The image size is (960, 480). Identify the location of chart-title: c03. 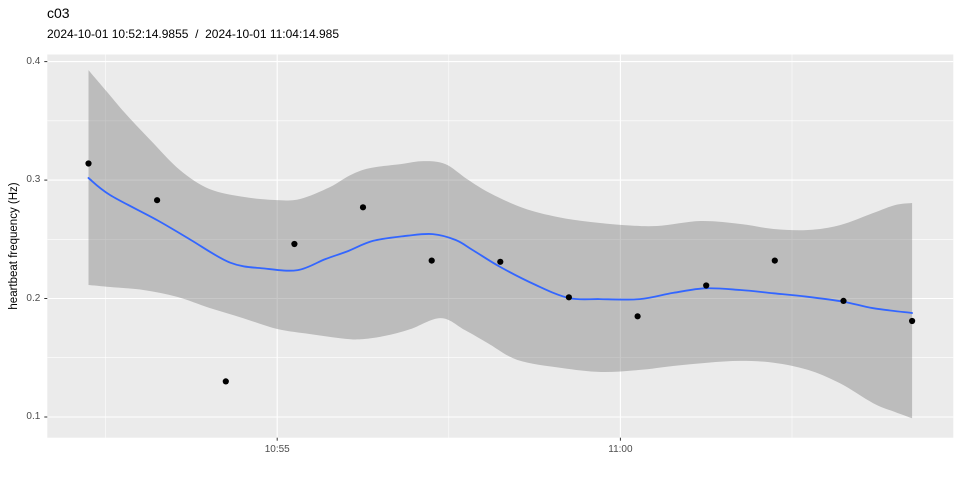
(58, 13).